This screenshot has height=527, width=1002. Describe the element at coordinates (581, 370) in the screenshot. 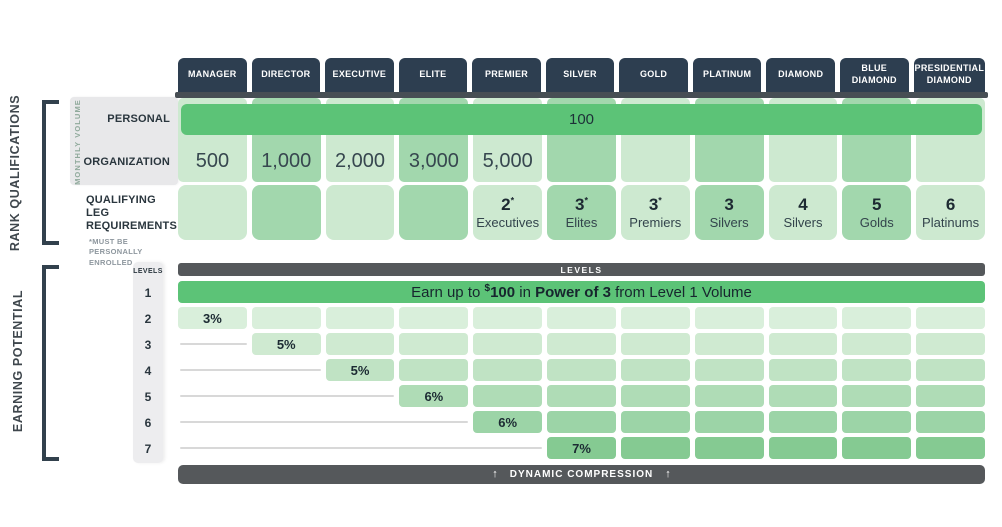

I see `level-row-4: 5%` at that location.